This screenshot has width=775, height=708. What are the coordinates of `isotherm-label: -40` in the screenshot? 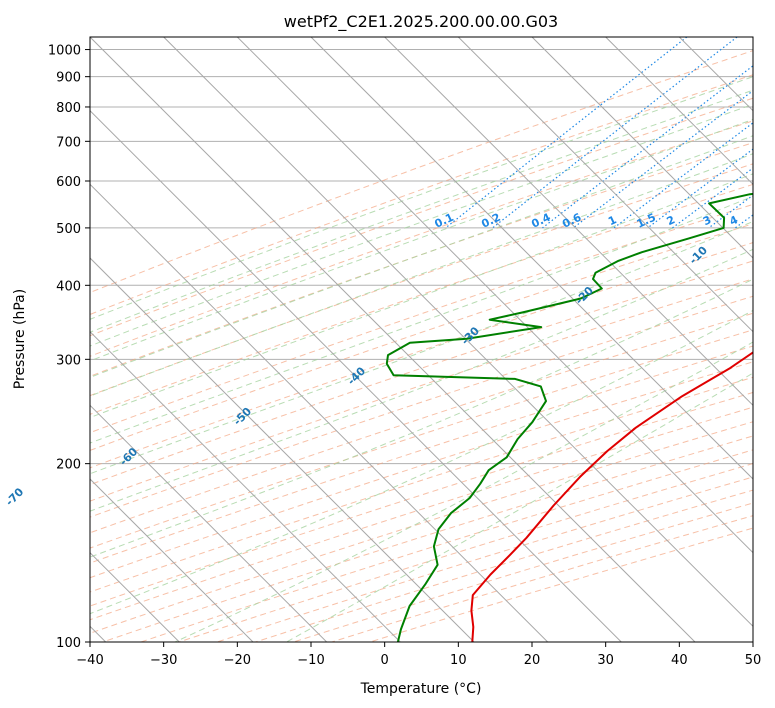 It's located at (356, 375).